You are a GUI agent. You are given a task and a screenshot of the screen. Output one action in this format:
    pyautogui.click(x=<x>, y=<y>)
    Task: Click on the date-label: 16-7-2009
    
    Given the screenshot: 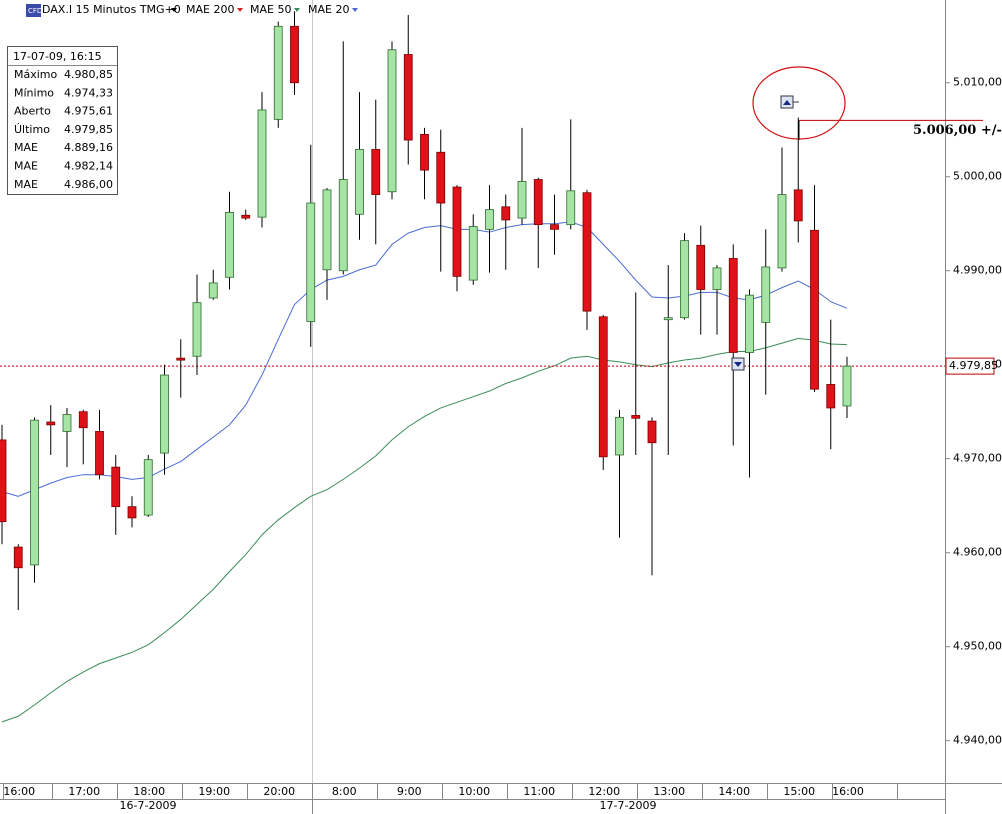 What is the action you would take?
    pyautogui.click(x=148, y=805)
    